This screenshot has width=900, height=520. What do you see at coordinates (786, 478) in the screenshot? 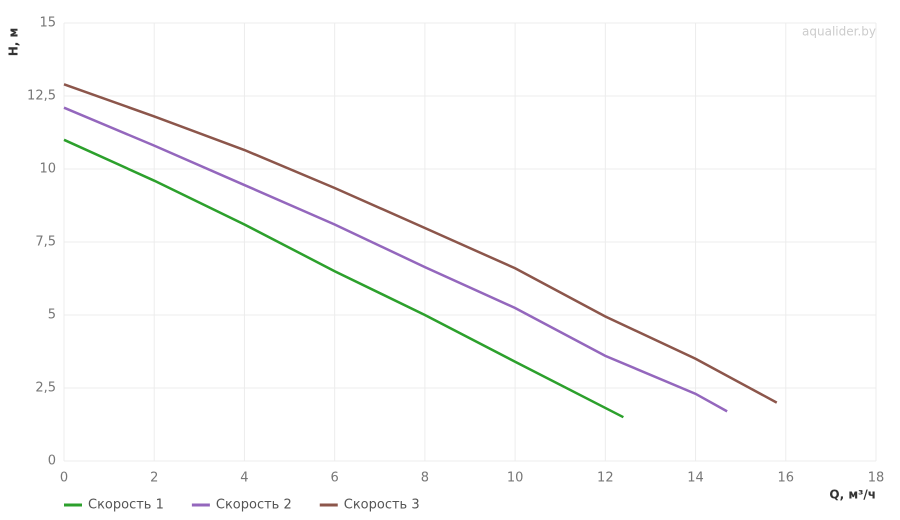
I see `x-tick-label: 16` at bounding box center [786, 478].